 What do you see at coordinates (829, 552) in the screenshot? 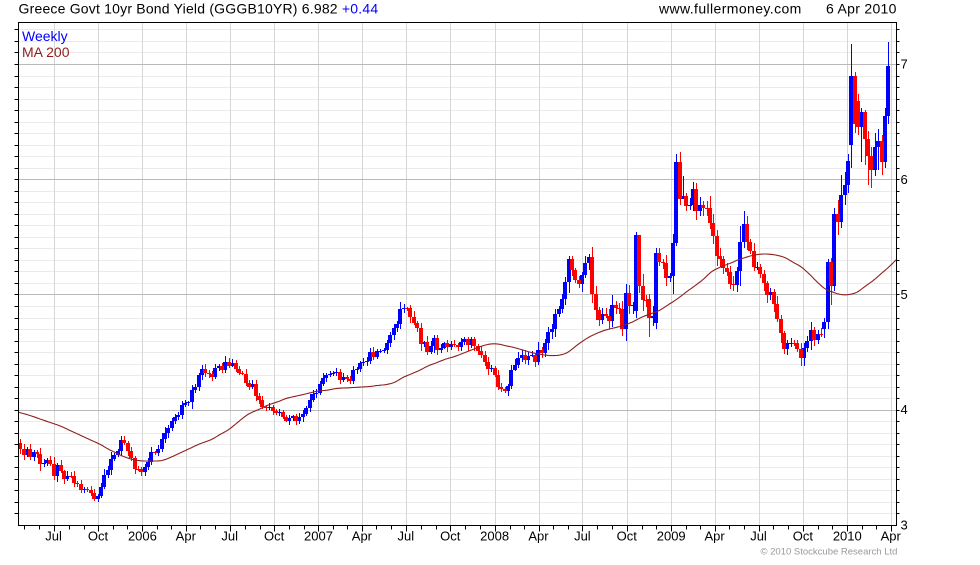
I see `svg-text: © 2010 Stockcube Research Ltd` at bounding box center [829, 552].